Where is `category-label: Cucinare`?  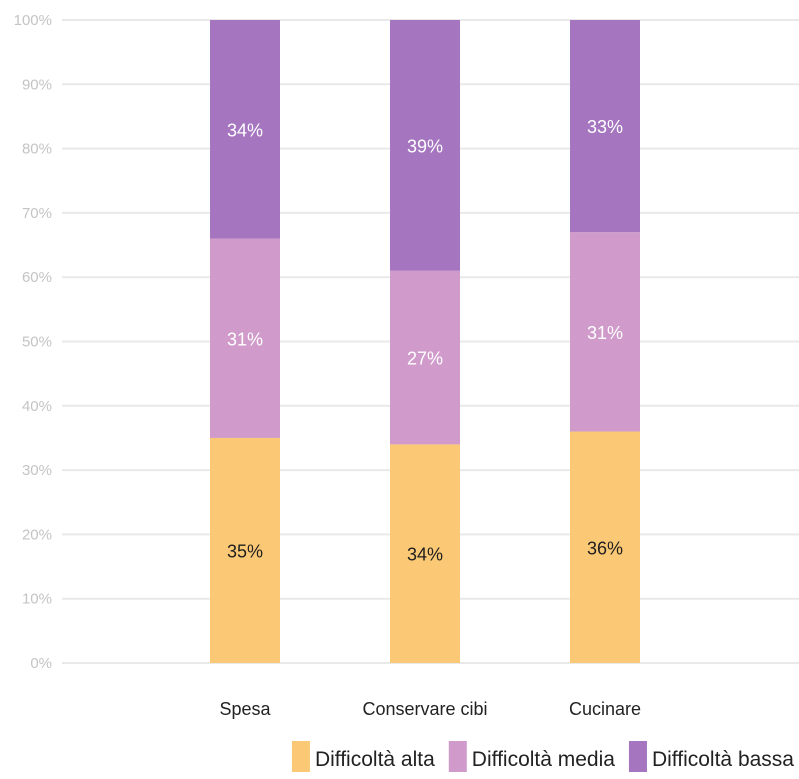
category-label: Cucinare is located at coordinates (605, 709).